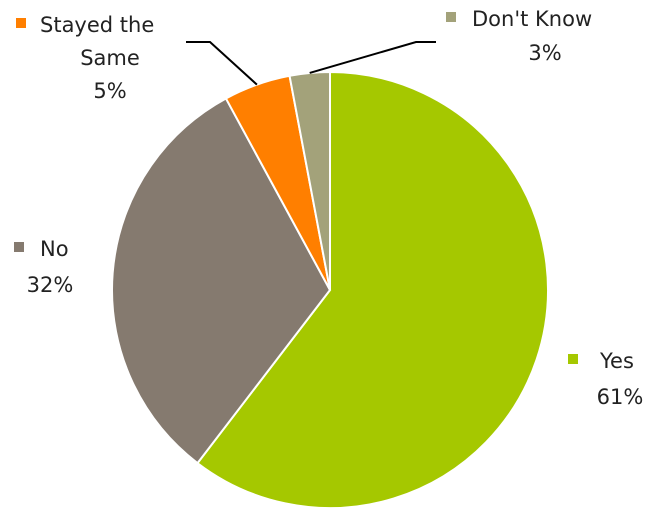 The image size is (648, 508). Describe the element at coordinates (532, 19) in the screenshot. I see `label-dont-know-name: Don't Know` at that location.